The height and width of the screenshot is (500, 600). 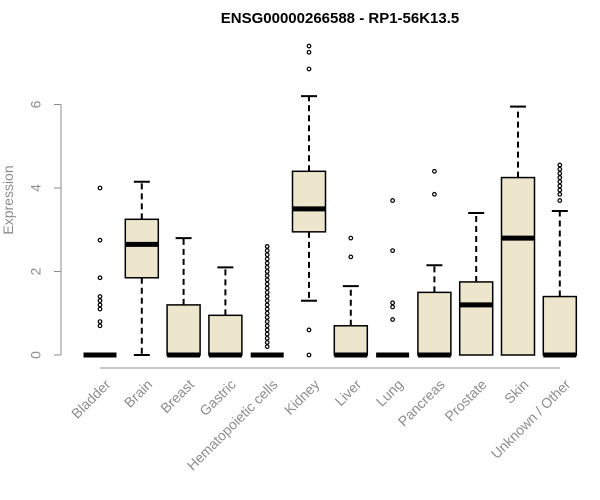 What do you see at coordinates (36, 271) in the screenshot?
I see `y-tick-label: 2` at bounding box center [36, 271].